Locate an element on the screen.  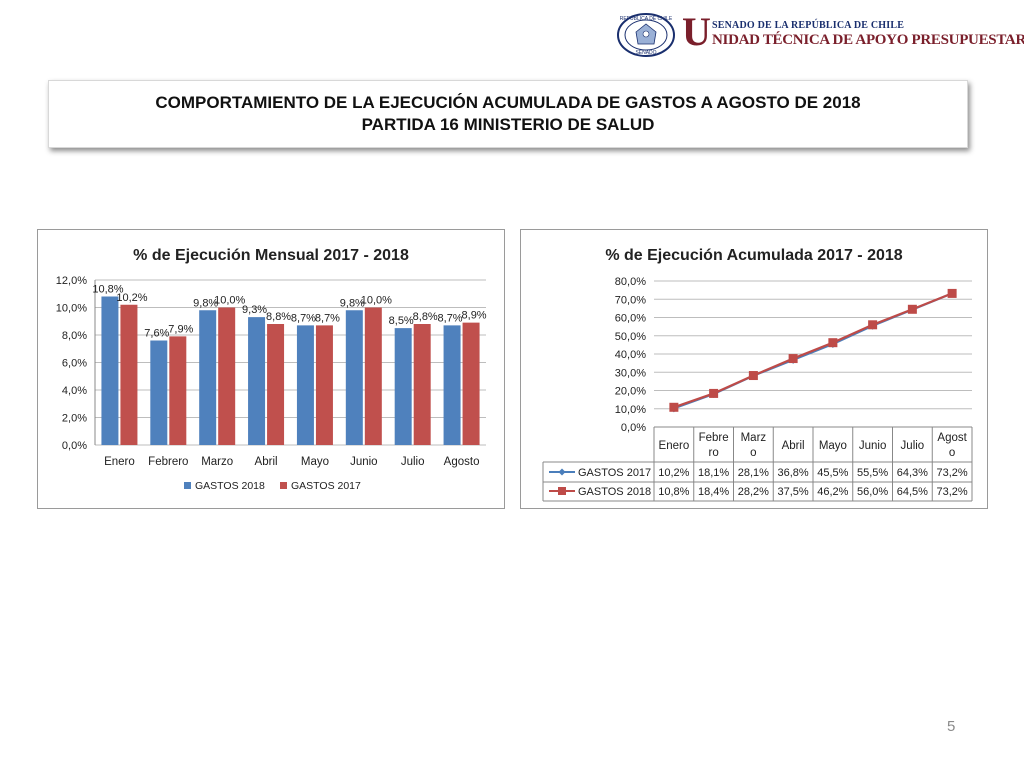
chart2-category-label: Mayo is located at coordinates (833, 446).